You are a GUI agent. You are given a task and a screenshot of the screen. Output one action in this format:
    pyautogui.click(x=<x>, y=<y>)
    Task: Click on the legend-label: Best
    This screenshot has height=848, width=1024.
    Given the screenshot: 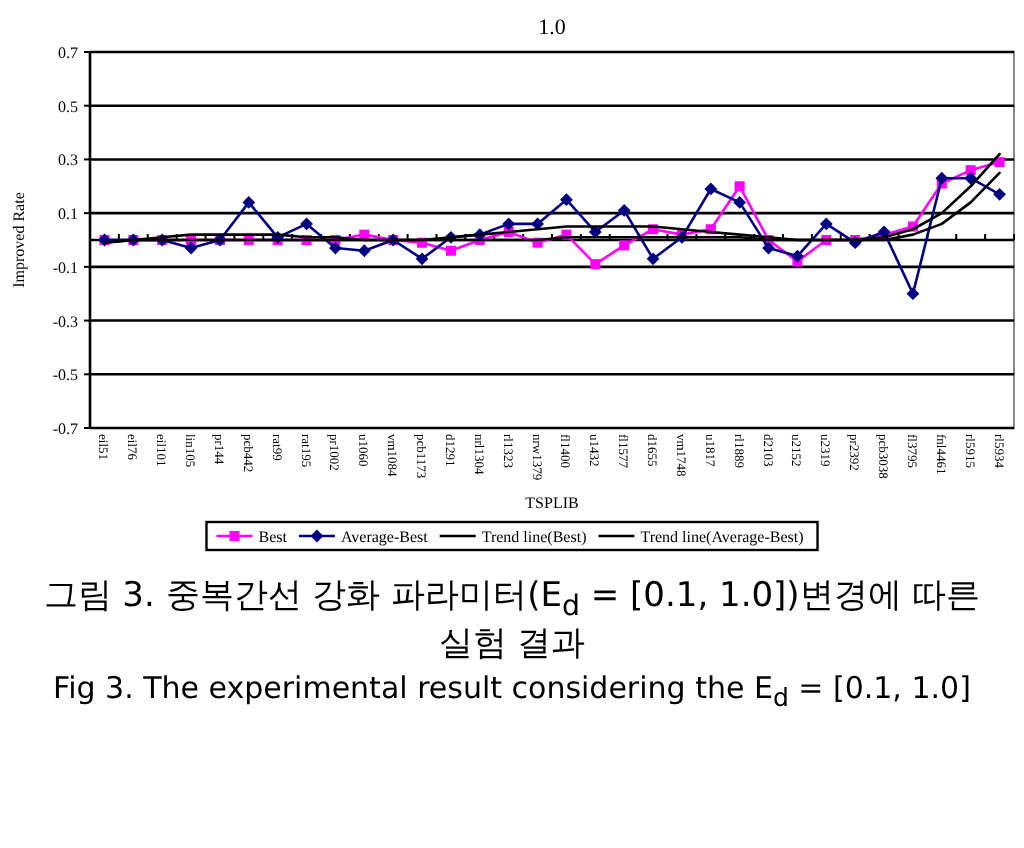 What is the action you would take?
    pyautogui.click(x=273, y=537)
    